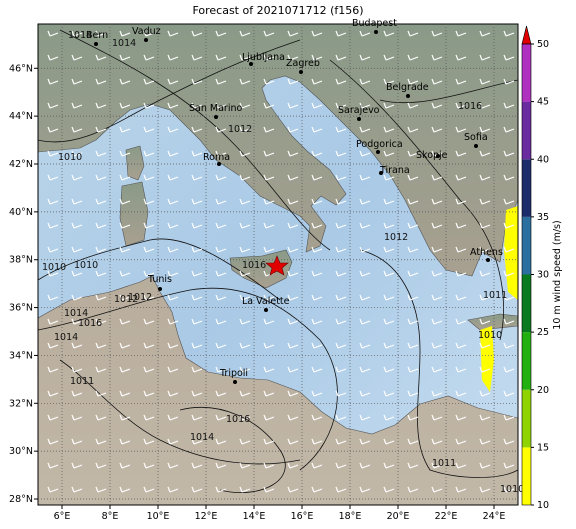 Image resolution: width=576 pixels, height=529 pixels. What do you see at coordinates (135, 163) in the screenshot?
I see `corsica` at bounding box center [135, 163].